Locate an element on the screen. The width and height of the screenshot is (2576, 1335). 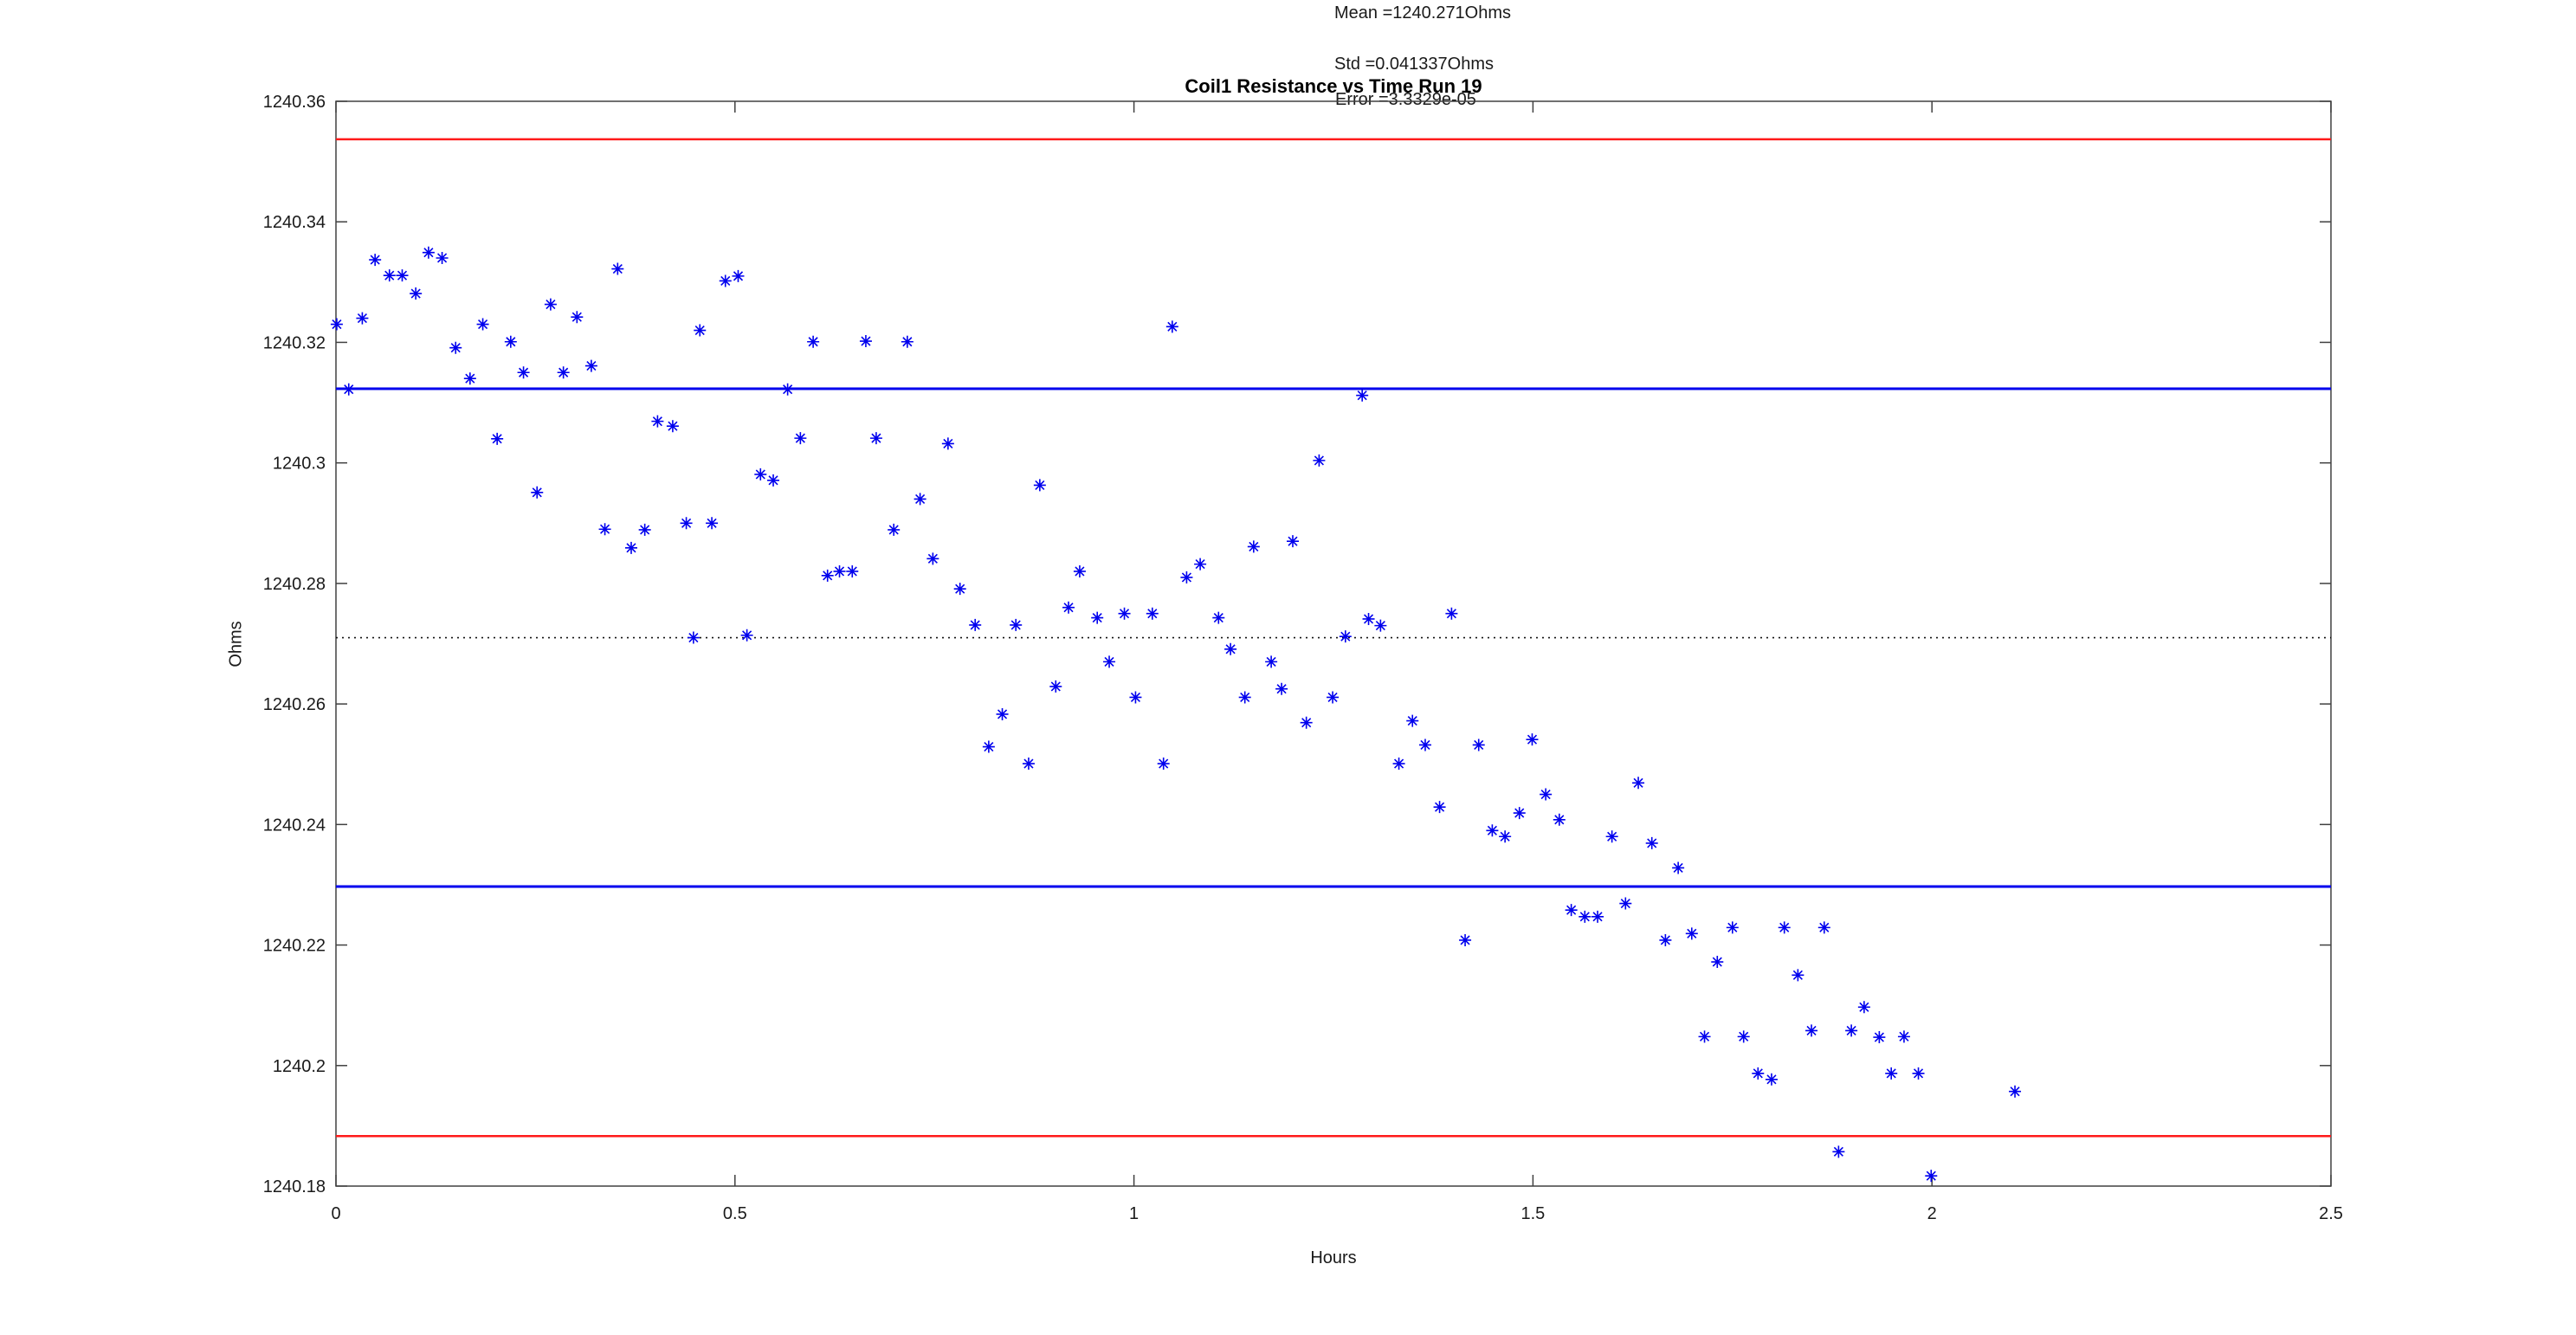
x-tick-label: 2.5 is located at coordinates (2331, 1213).